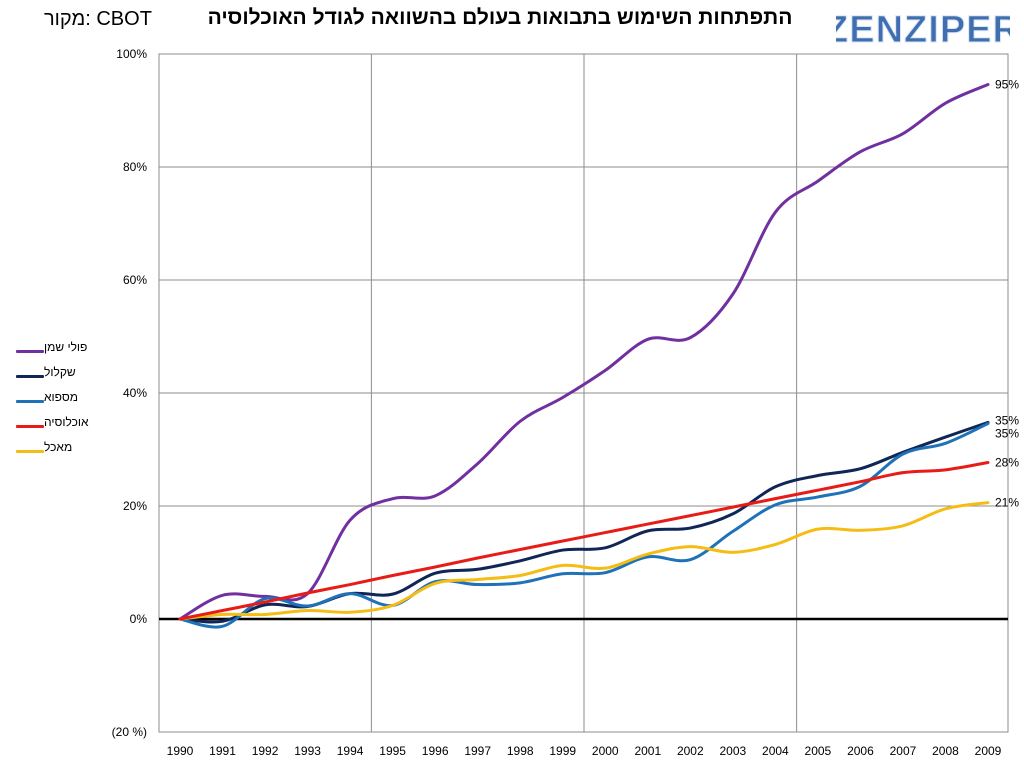  What do you see at coordinates (945, 751) in the screenshot?
I see `x-tick-label: 2008` at bounding box center [945, 751].